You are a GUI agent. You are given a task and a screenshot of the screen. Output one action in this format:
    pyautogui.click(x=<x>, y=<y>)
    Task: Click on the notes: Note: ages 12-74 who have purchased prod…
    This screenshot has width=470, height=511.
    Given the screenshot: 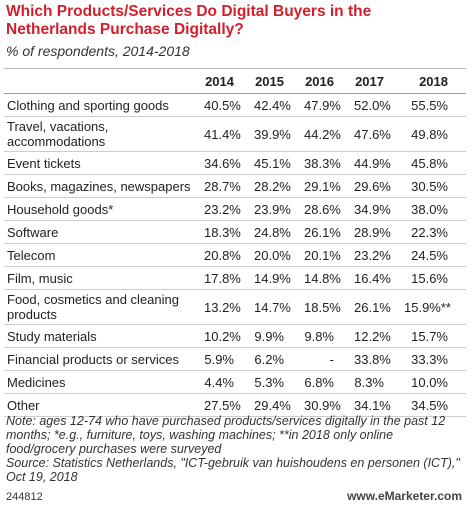 What is the action you would take?
    pyautogui.click(x=234, y=449)
    